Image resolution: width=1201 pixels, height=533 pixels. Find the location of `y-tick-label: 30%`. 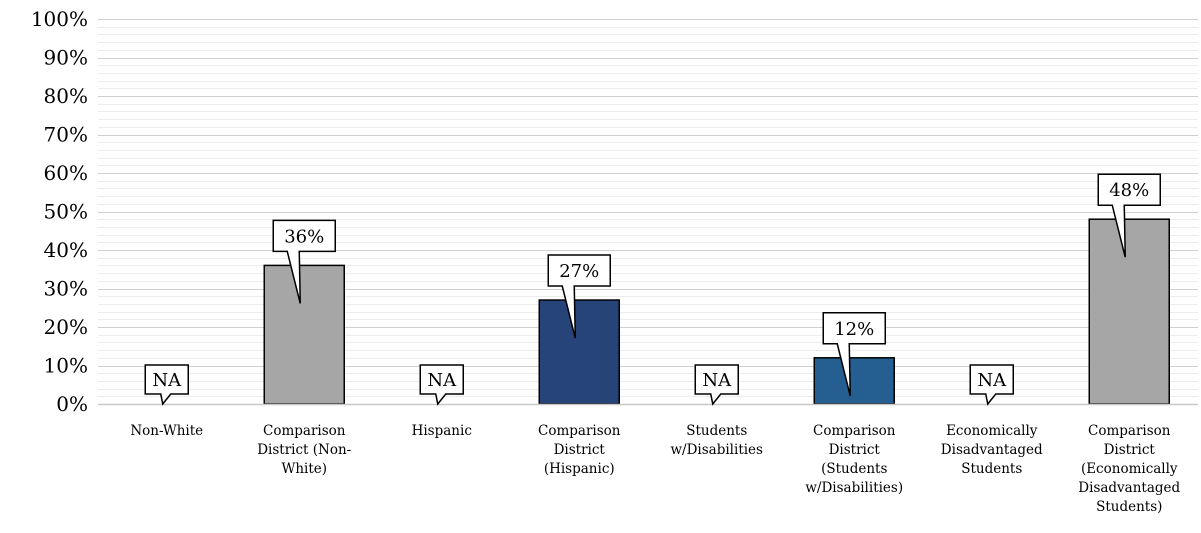

y-tick-label: 30% is located at coordinates (66, 289).